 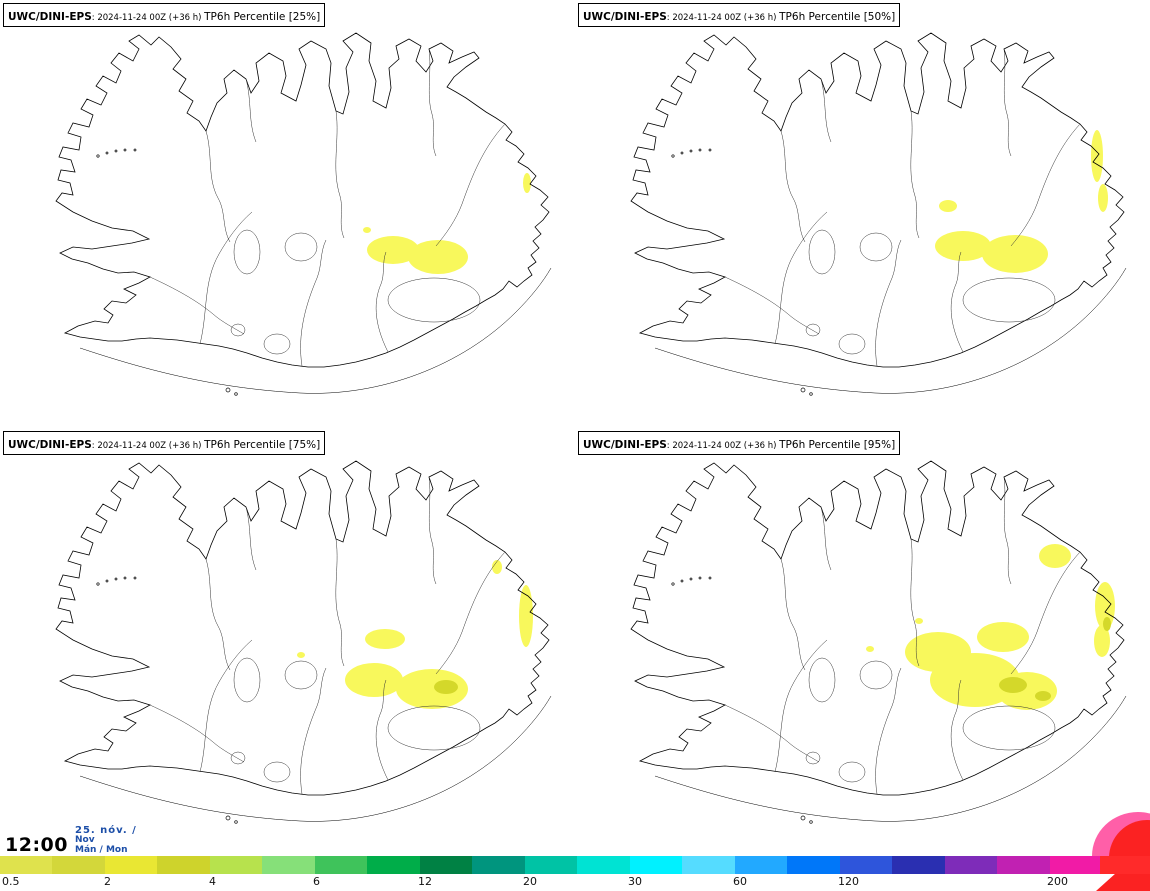 I want to click on colorbar-tick-label: 6, so click(x=316, y=881).